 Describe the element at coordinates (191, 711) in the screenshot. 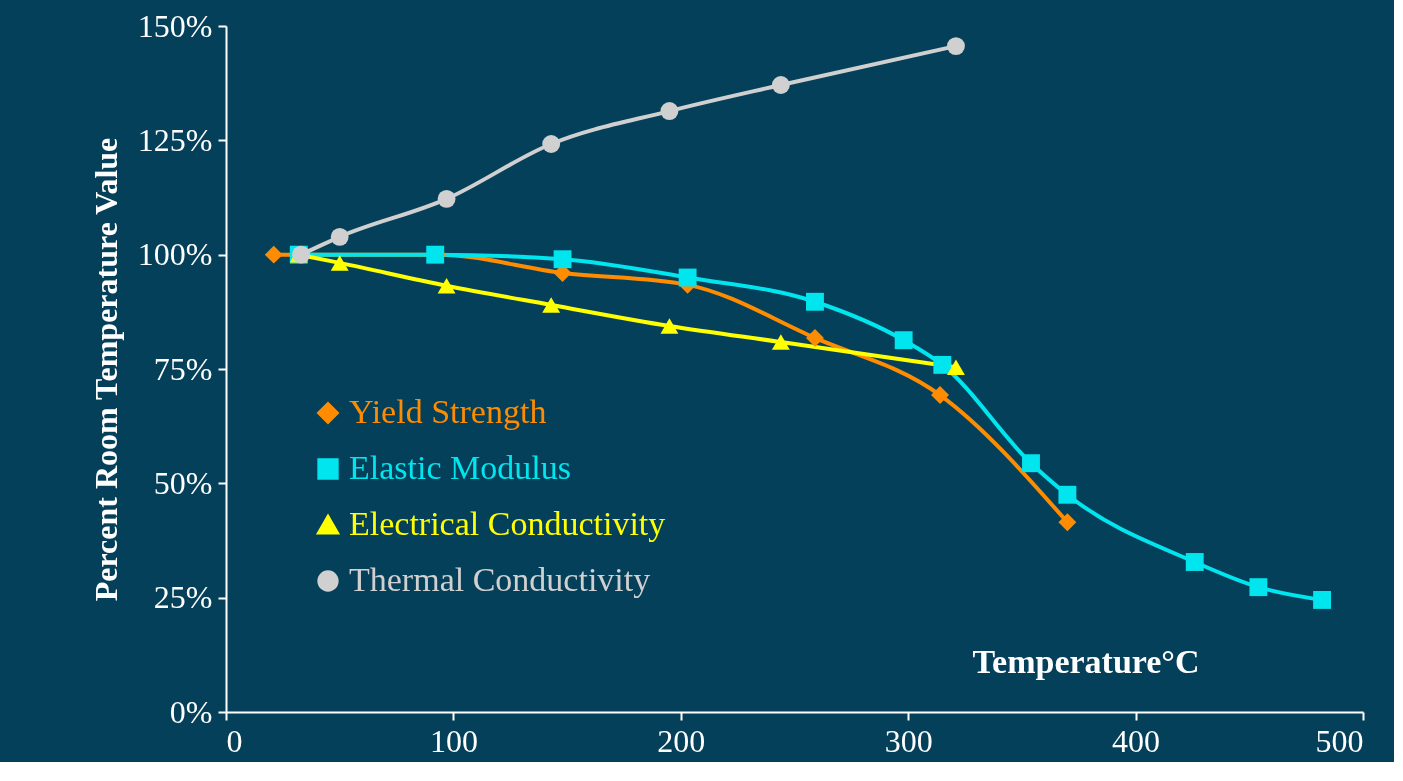

I see `y-tick-label: 0%` at that location.